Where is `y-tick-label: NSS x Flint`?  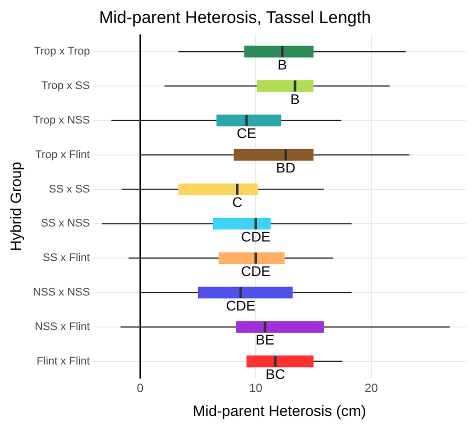 y-tick-label: NSS x Flint is located at coordinates (62, 327).